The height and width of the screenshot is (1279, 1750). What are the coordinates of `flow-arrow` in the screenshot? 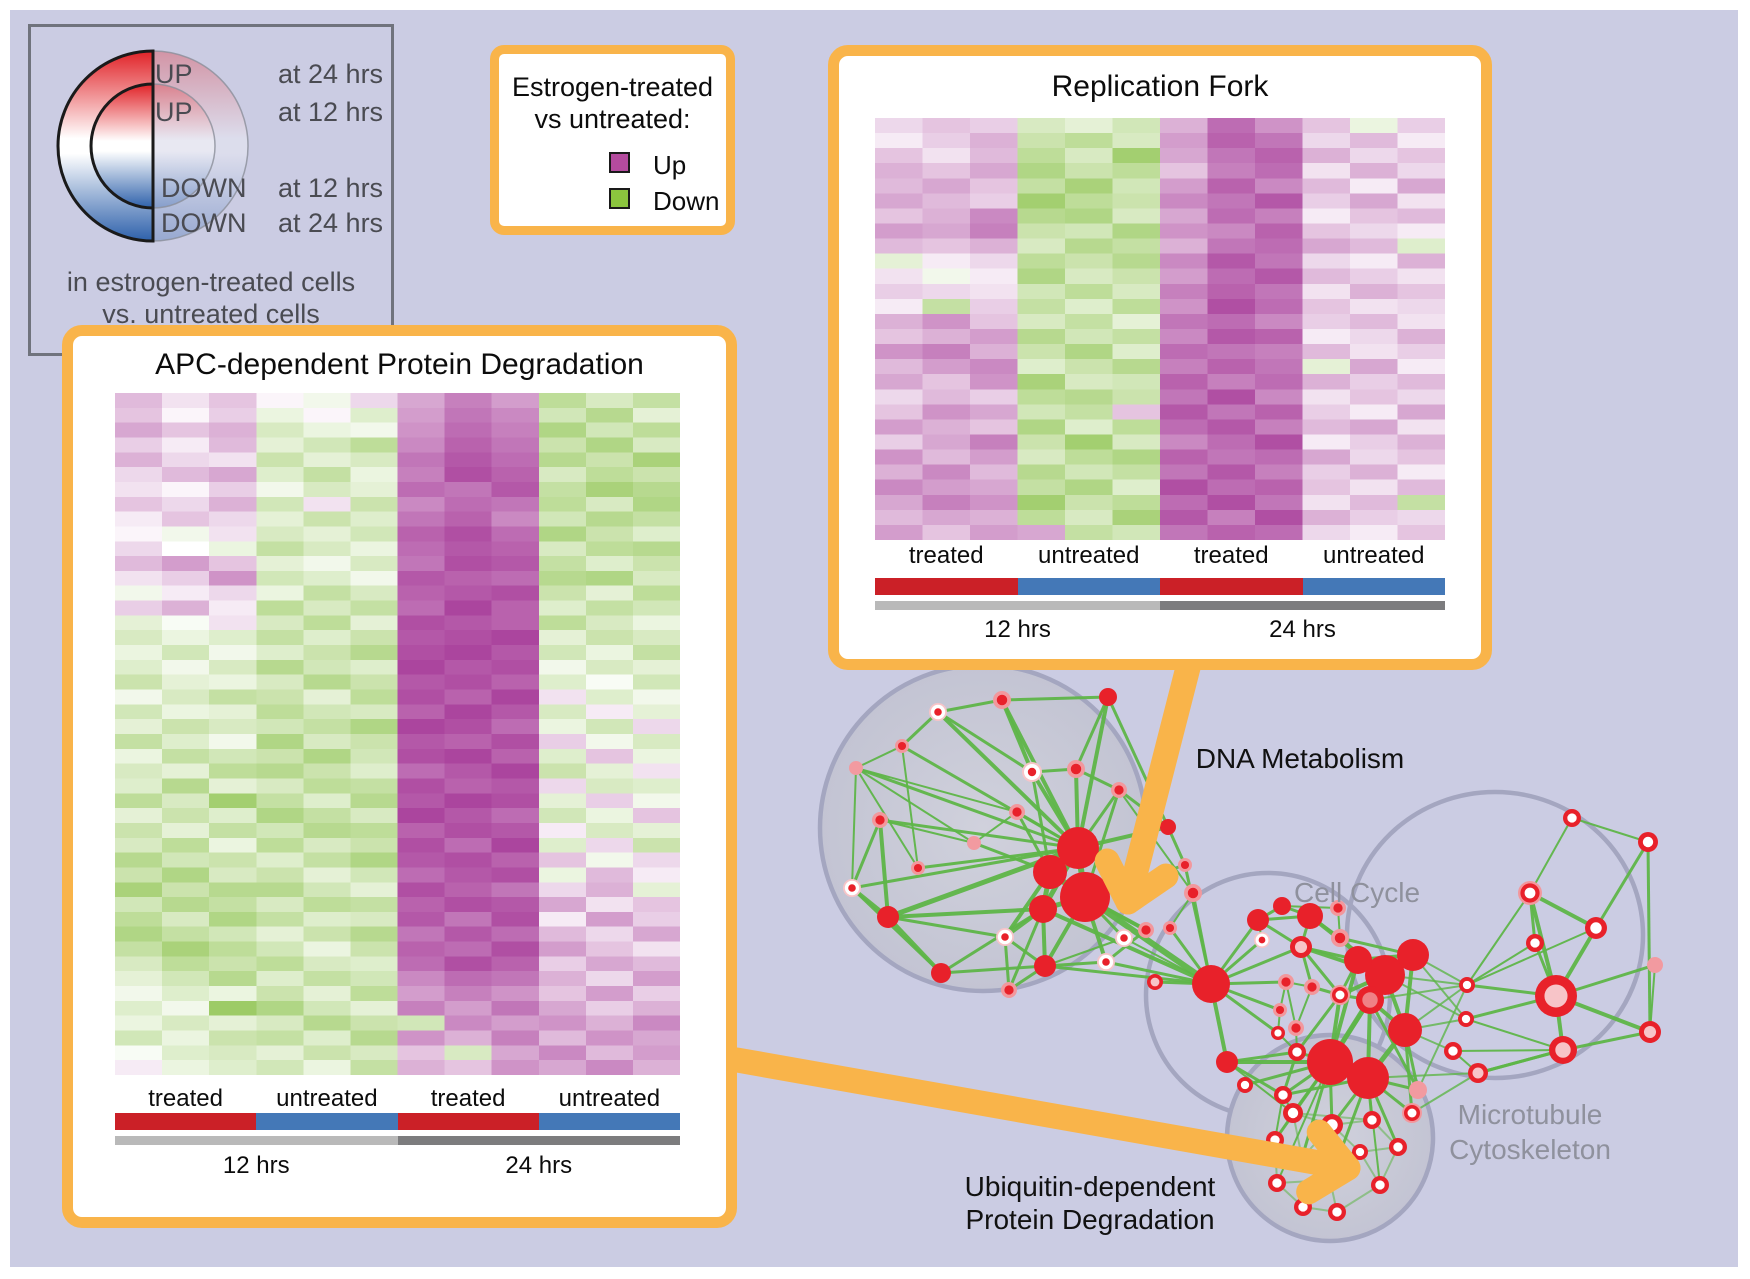 It's located at (1042, 1126).